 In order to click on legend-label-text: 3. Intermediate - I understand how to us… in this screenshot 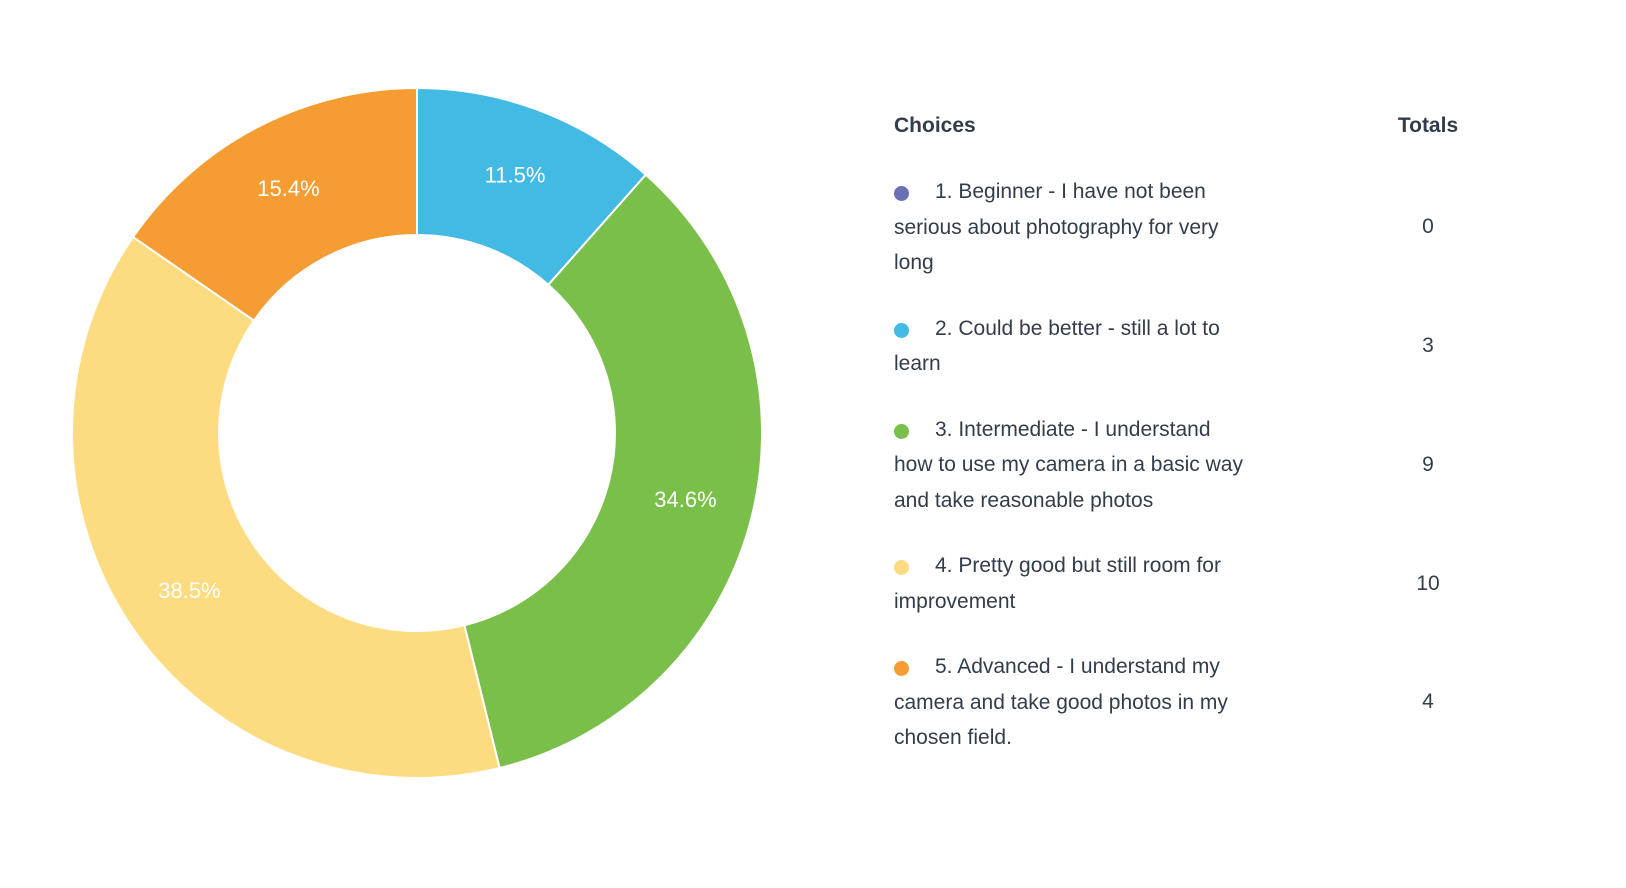, I will do `click(1068, 464)`.